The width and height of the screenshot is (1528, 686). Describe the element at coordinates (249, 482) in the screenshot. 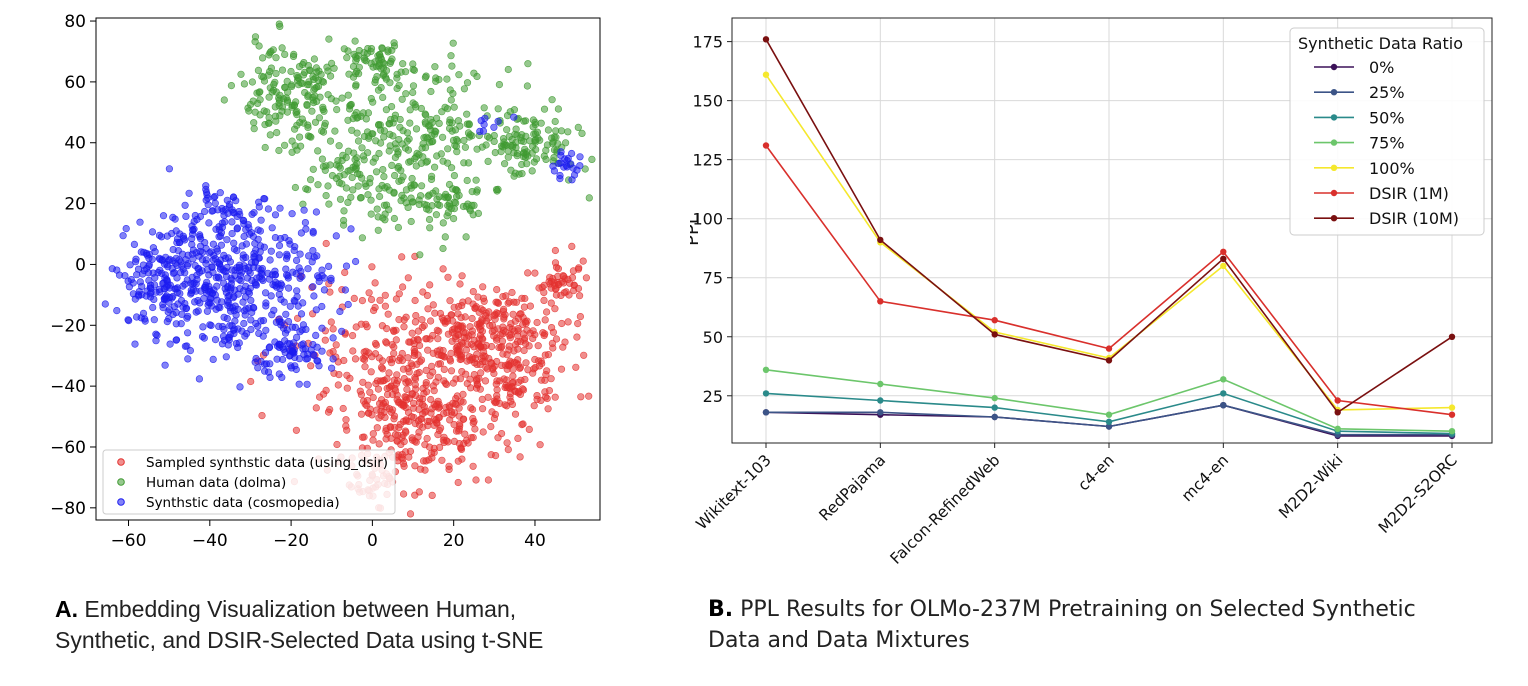

I see `tsne-legend-box` at that location.